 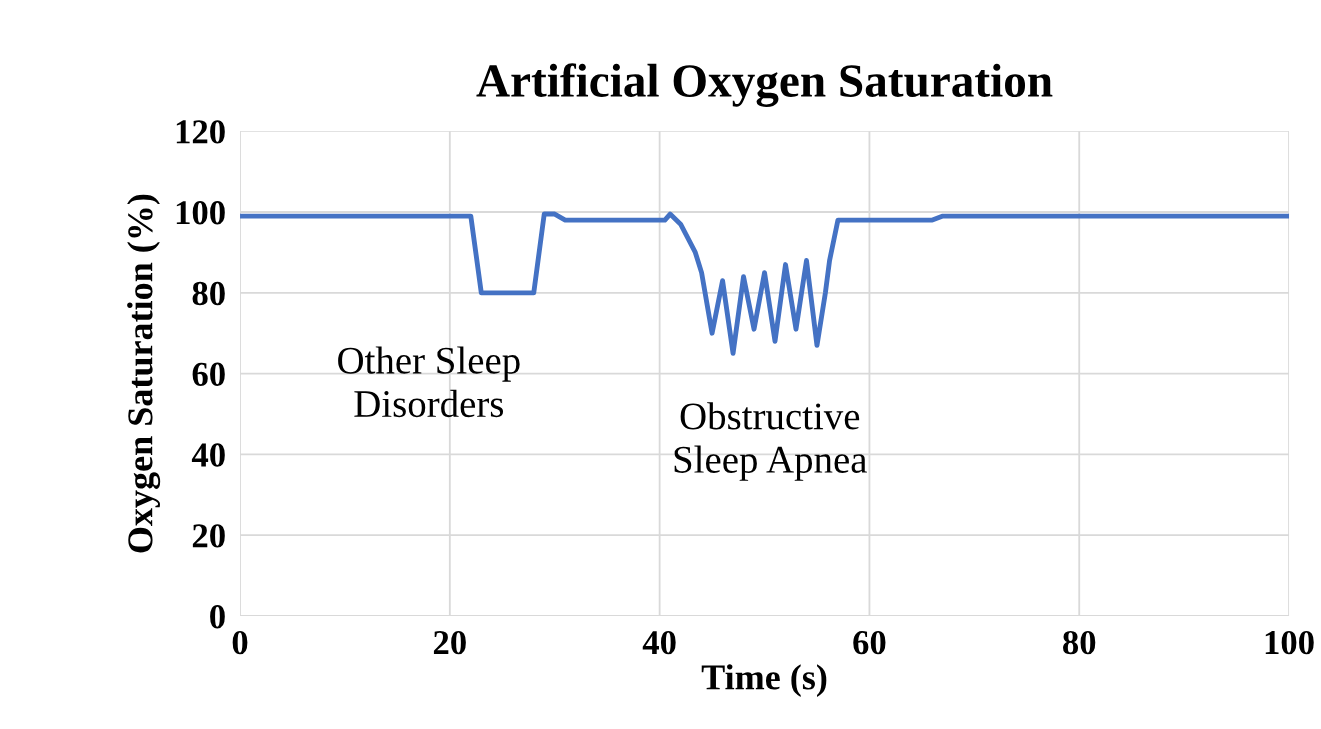 I want to click on y-tick-label: 100, so click(x=200, y=212).